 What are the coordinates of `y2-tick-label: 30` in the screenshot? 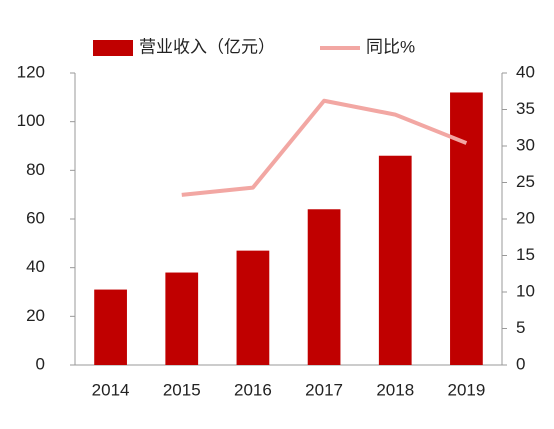 It's located at (525, 144).